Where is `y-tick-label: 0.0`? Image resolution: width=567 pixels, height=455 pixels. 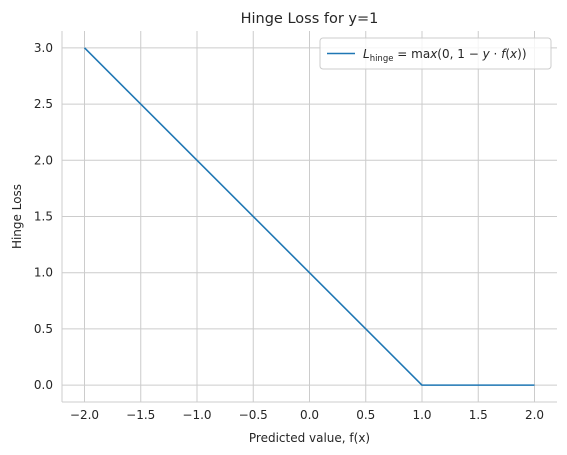 y-tick-label: 0.0 is located at coordinates (43, 385).